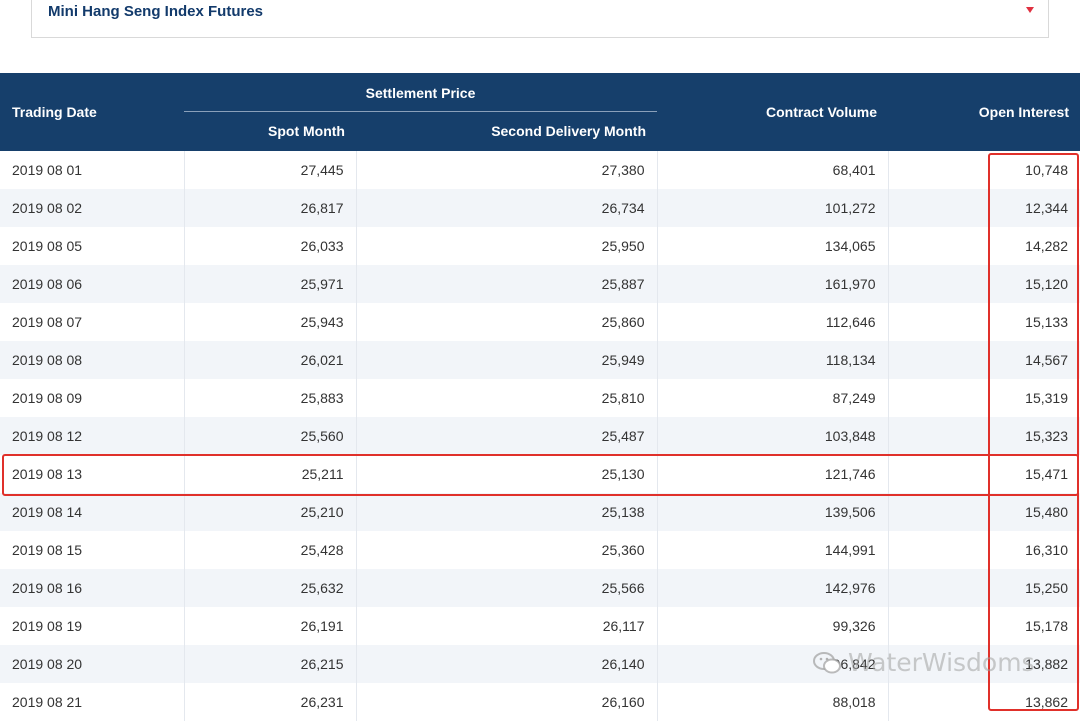  What do you see at coordinates (269, 360) in the screenshot?
I see `spot-month-cell: 26,021` at bounding box center [269, 360].